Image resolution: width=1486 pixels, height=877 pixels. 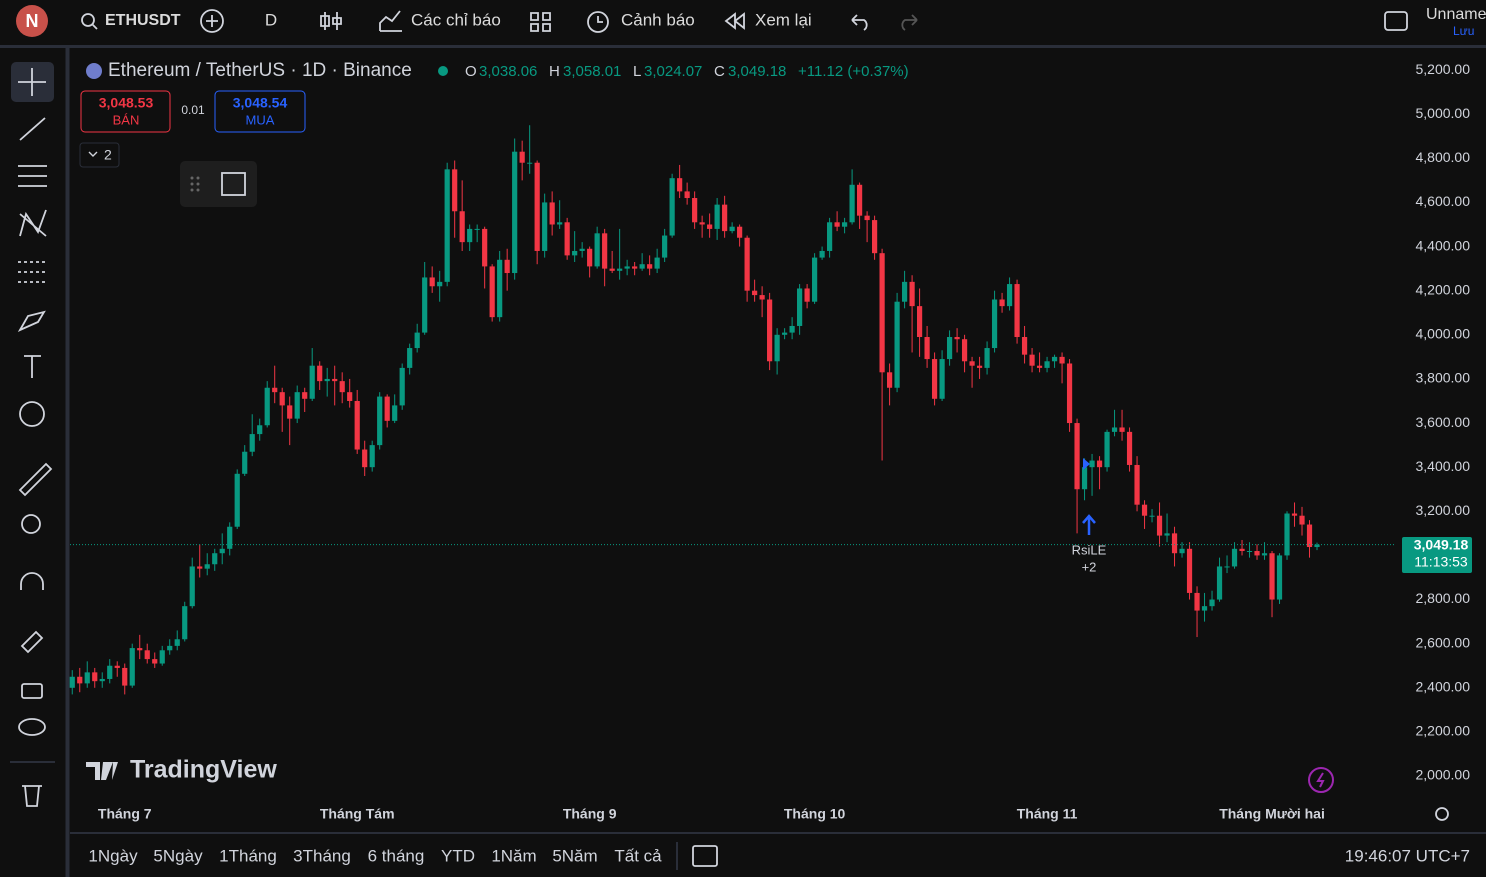 What do you see at coordinates (1047, 814) in the screenshot?
I see `x-tick-label: Tháng 11` at bounding box center [1047, 814].